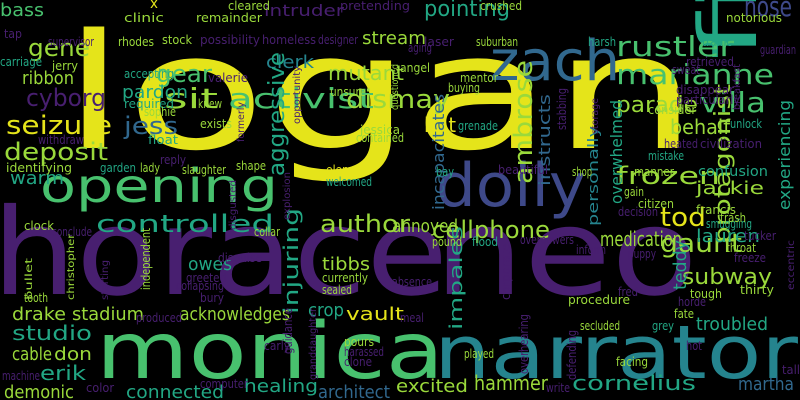 The height and width of the screenshot is (400, 800). What do you see at coordinates (728, 236) in the screenshot?
I see `word-lauren: lauren` at bounding box center [728, 236].